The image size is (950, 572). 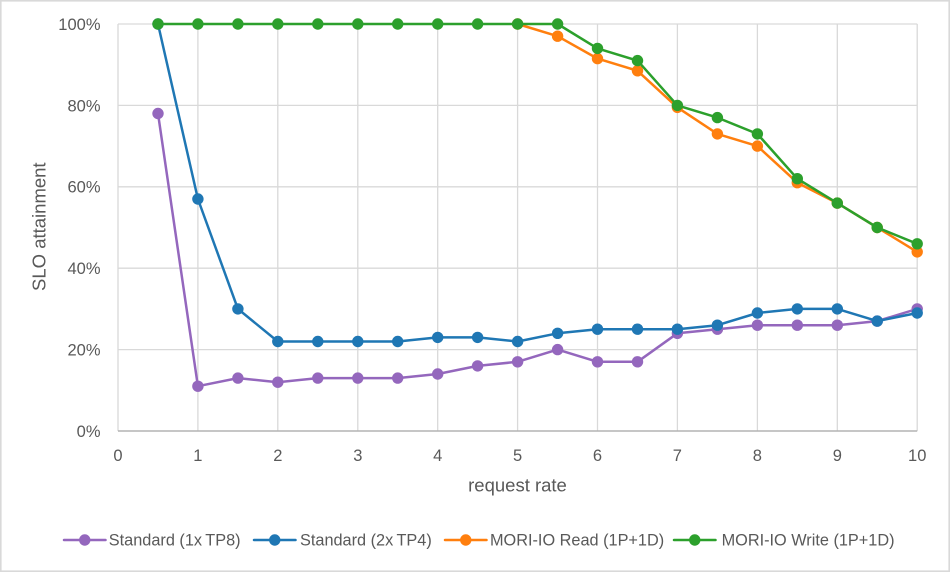 I want to click on svg-text: 1, so click(x=197, y=456).